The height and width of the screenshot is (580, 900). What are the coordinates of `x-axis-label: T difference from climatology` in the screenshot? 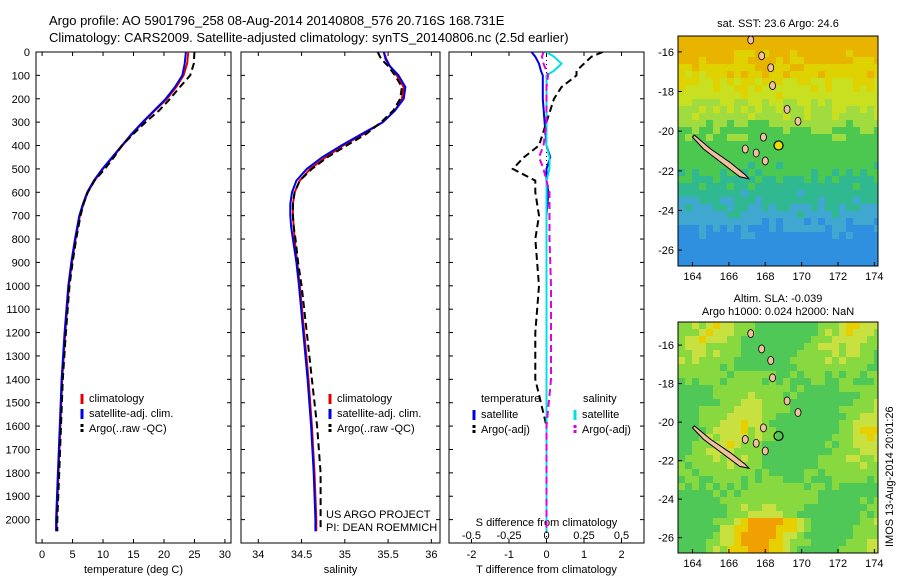 It's located at (546, 570).